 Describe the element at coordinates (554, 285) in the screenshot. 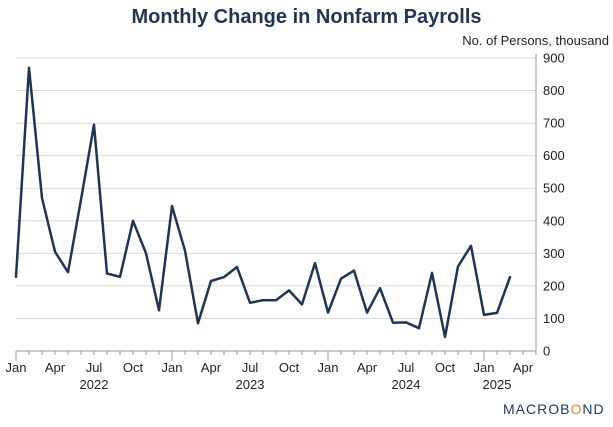

I see `y-tick-label: 200` at that location.